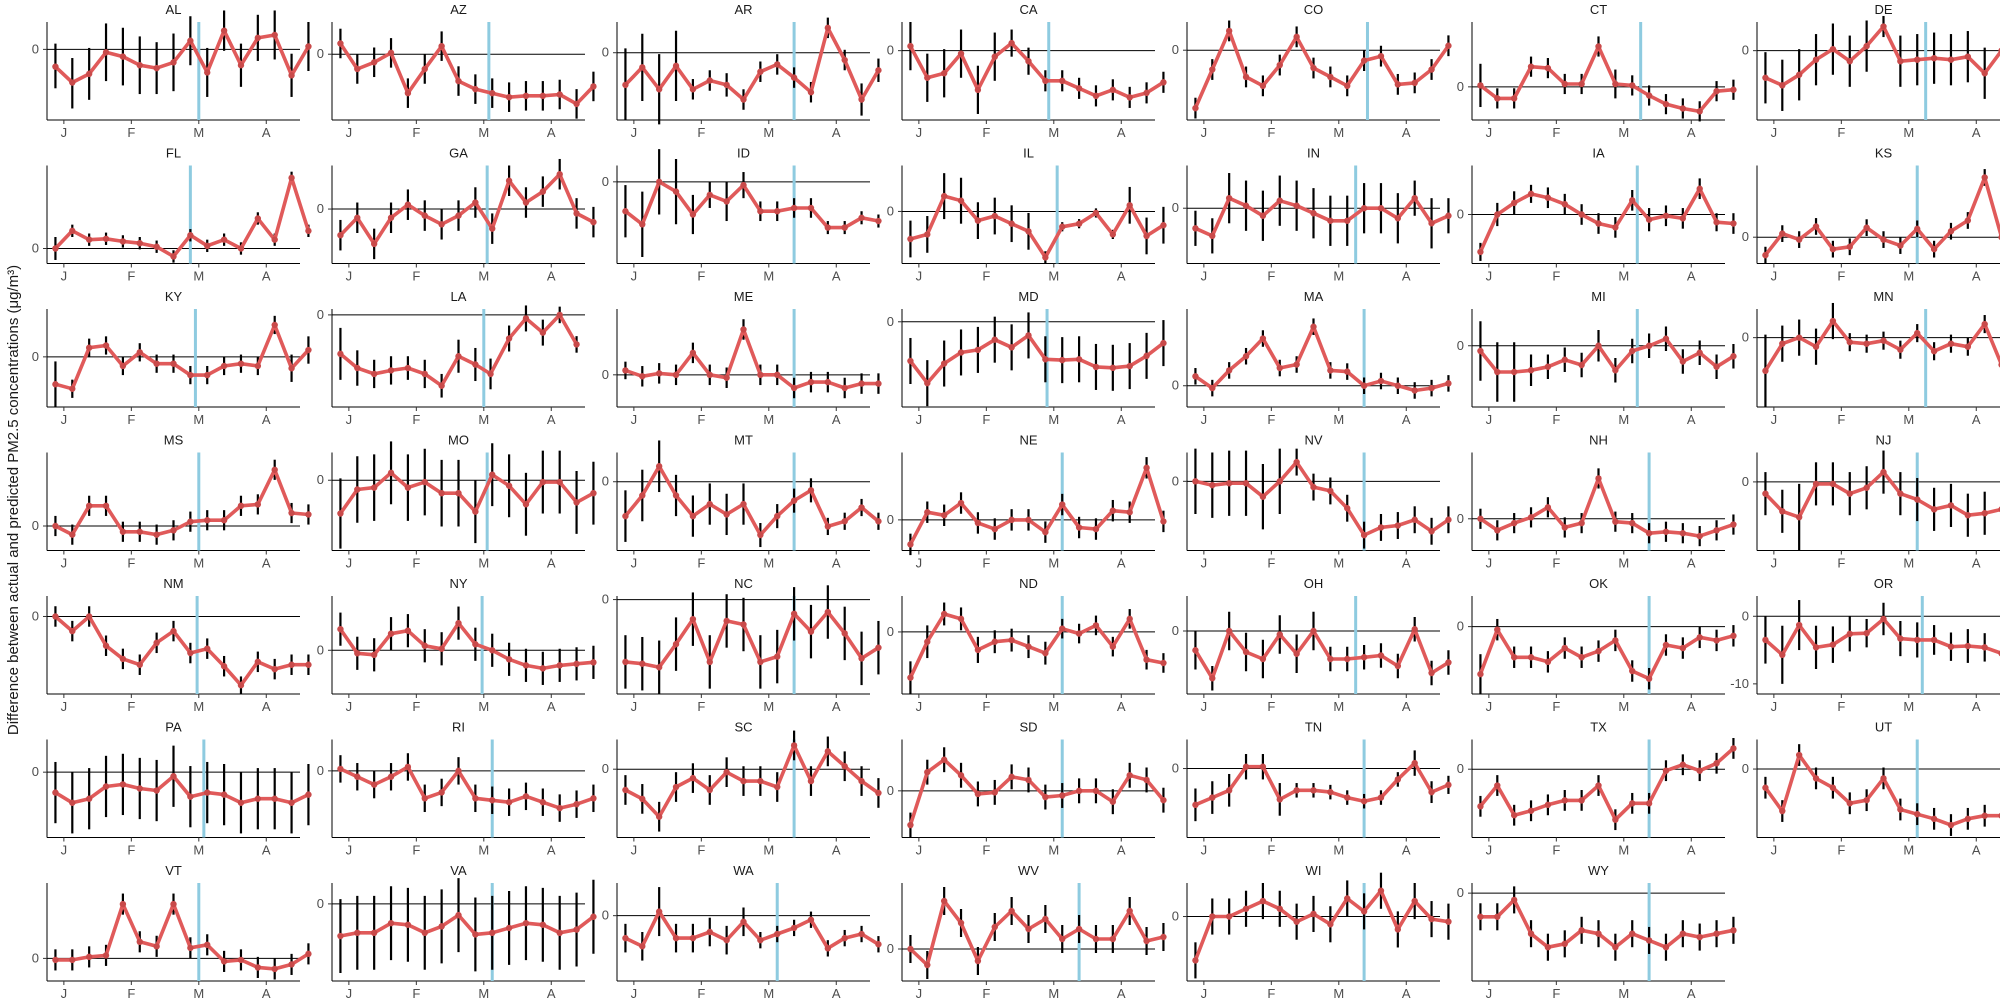  What do you see at coordinates (1598, 727) in the screenshot?
I see `panel-title: TX` at bounding box center [1598, 727].